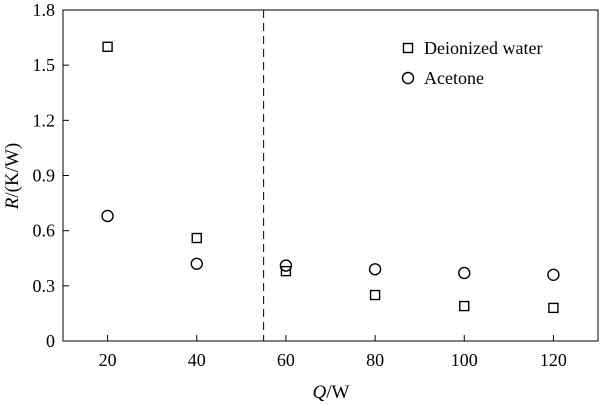 Image resolution: width=600 pixels, height=405 pixels. What do you see at coordinates (483, 48) in the screenshot?
I see `legend-label: Deionized water` at bounding box center [483, 48].